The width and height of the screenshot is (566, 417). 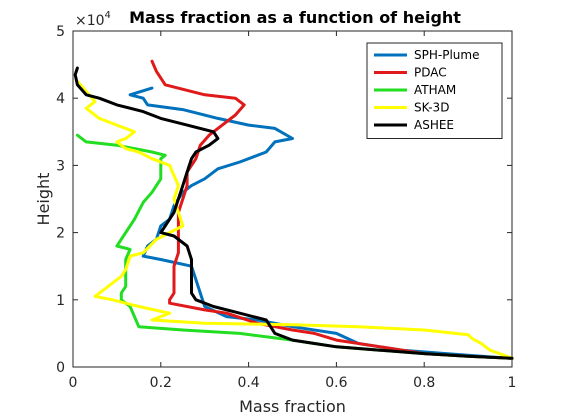 I want to click on x-tick-label: 0.2, so click(x=161, y=383).